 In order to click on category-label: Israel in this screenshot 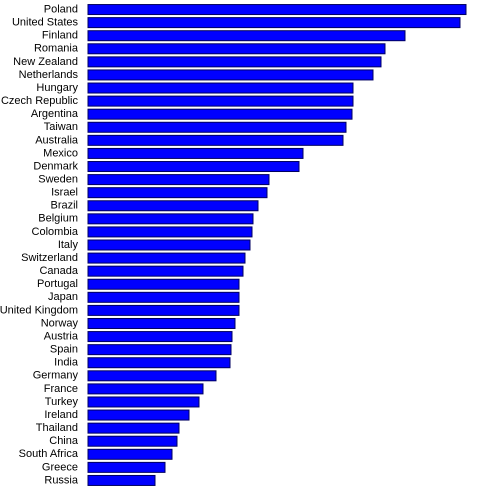, I will do `click(64, 193)`.